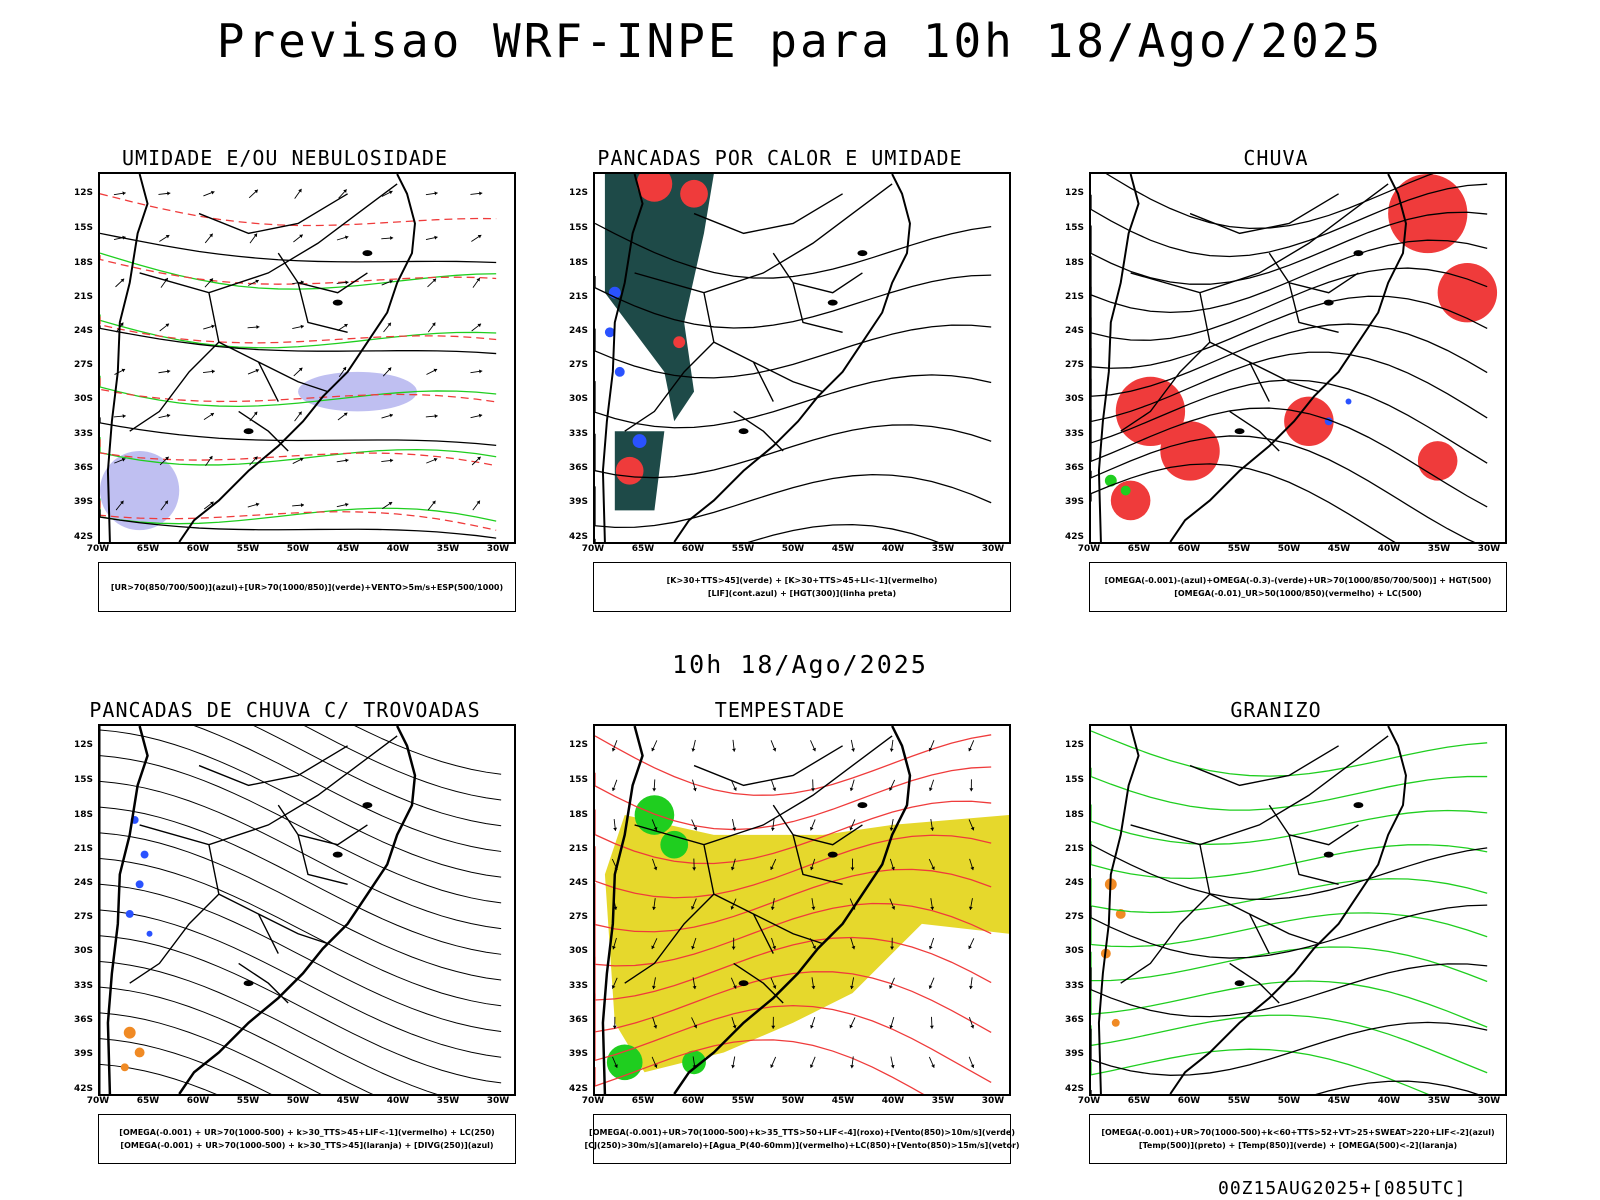 The image size is (1600, 1200). I want to click on latitude-tick-label: 30S, so click(1074, 951).